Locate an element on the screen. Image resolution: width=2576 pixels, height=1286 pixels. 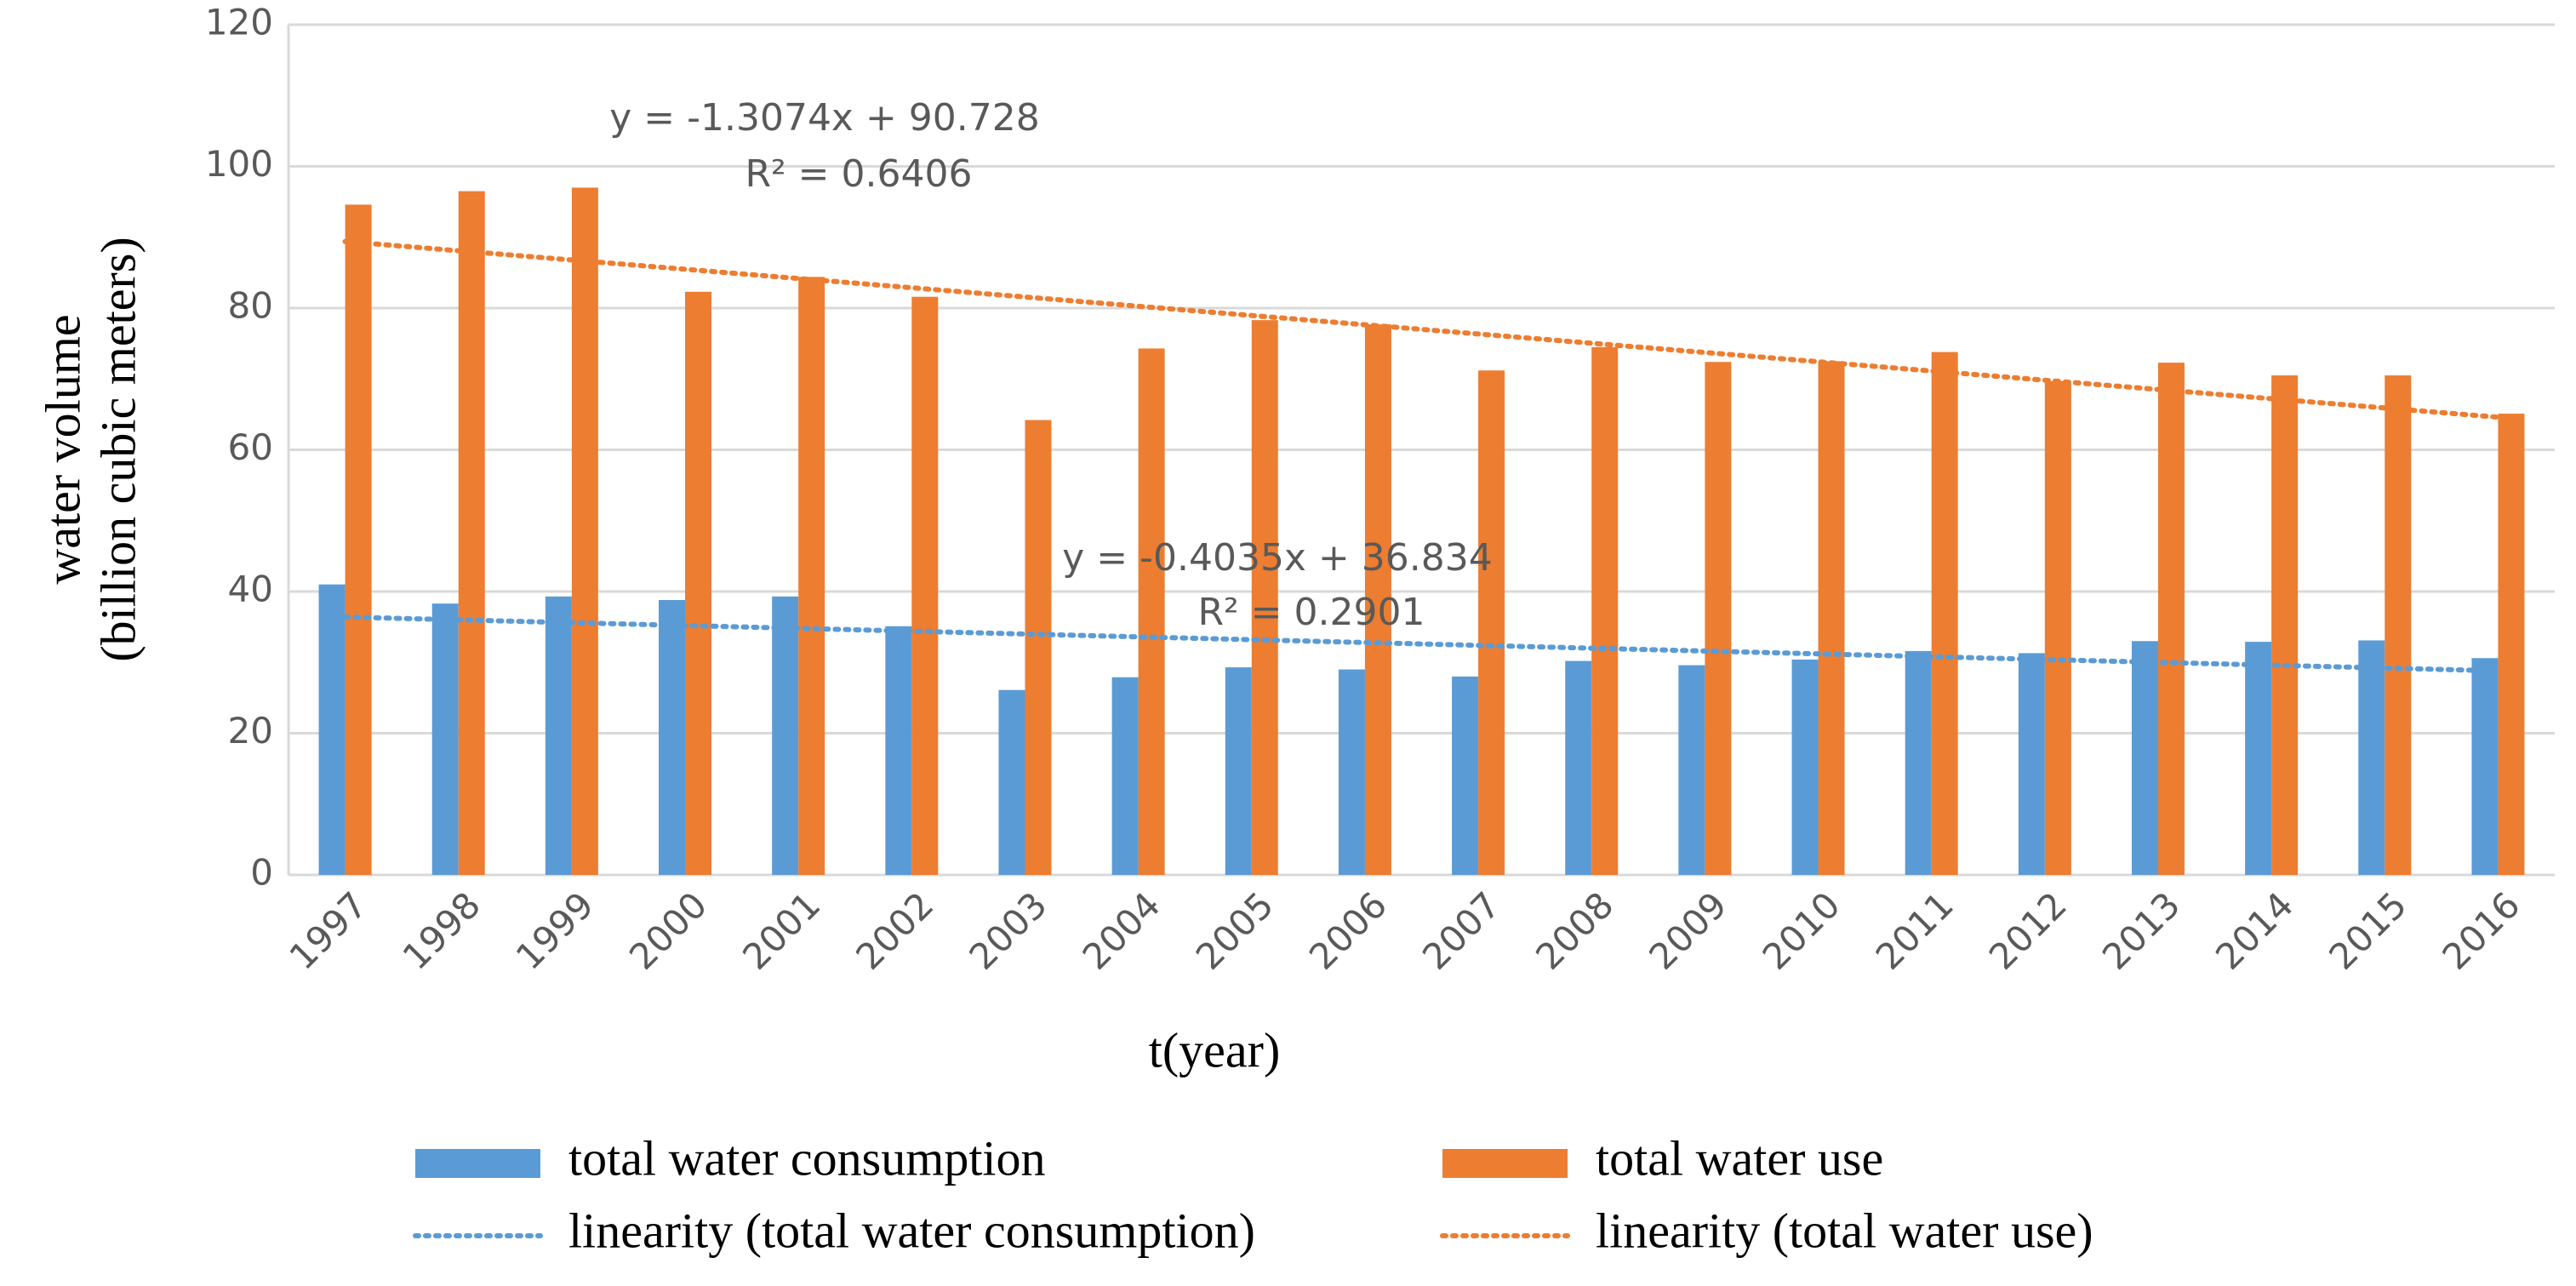
legend-label: total water use is located at coordinates (1739, 1158).